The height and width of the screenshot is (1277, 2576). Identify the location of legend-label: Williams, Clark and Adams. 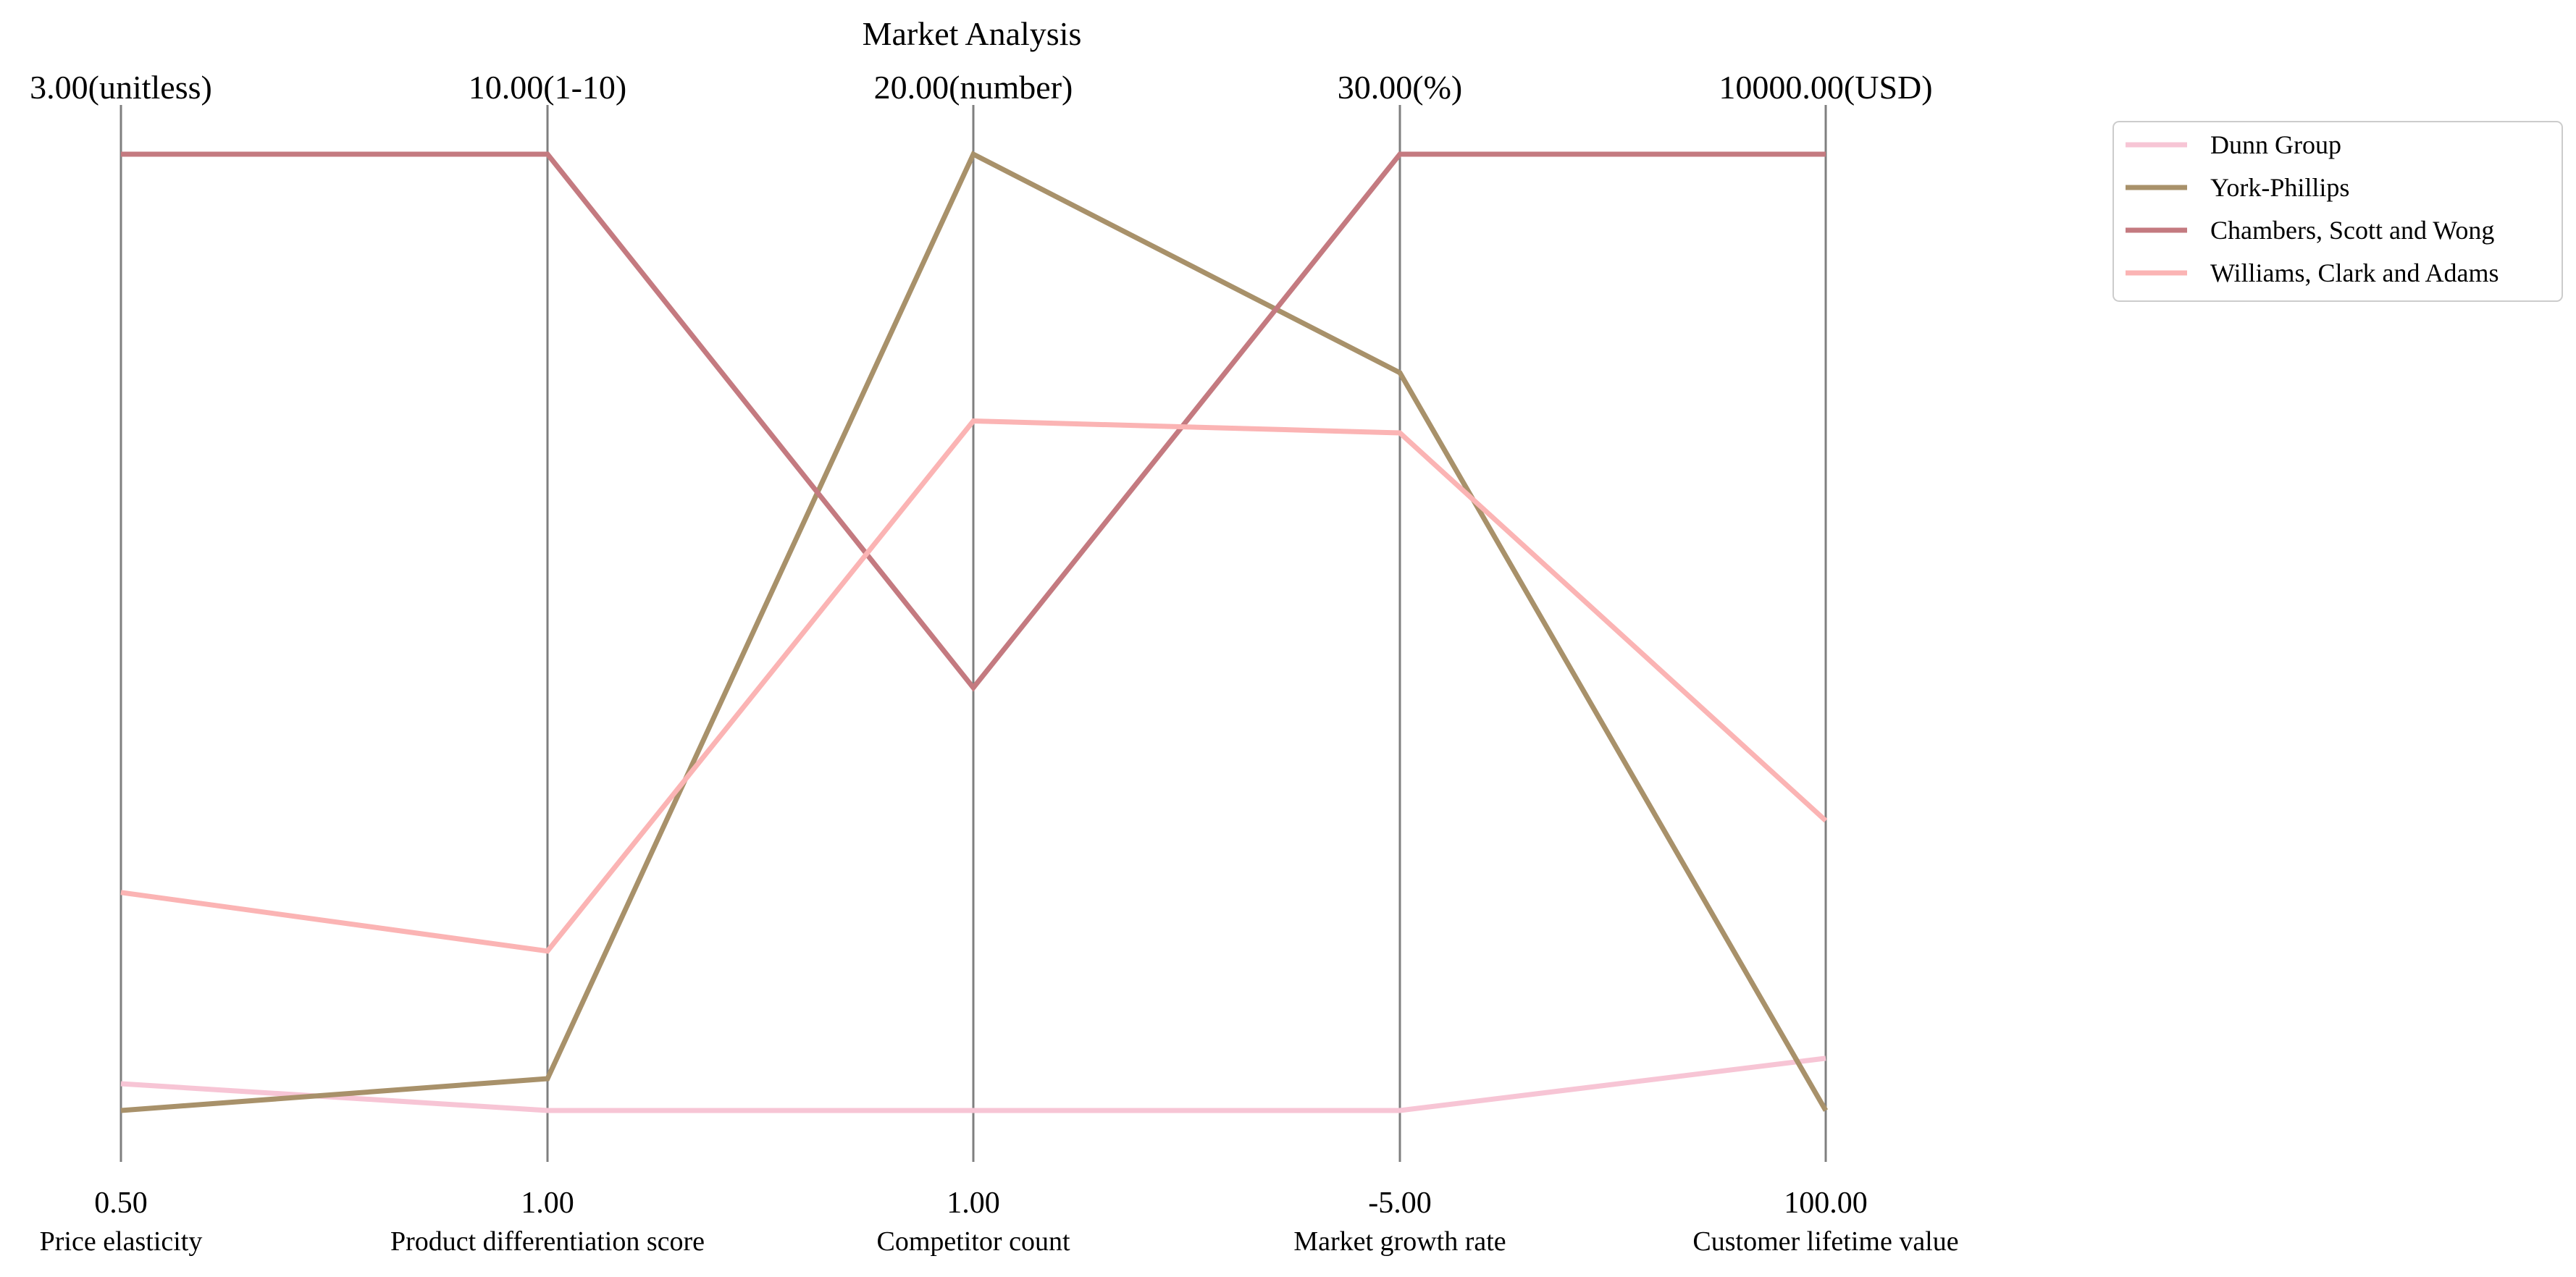
(2354, 272).